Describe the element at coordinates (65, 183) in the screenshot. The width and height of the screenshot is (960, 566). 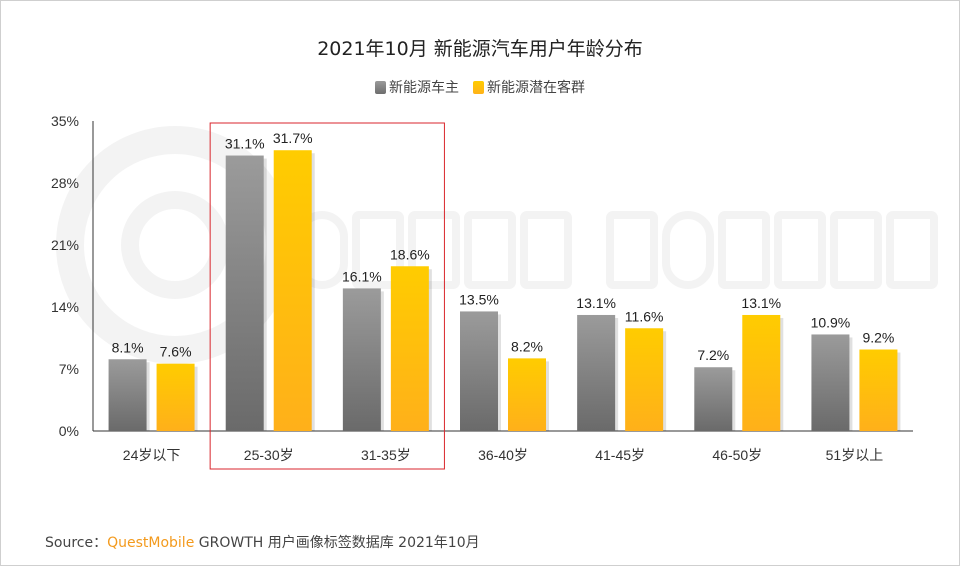
I see `y-tick-label: 28%` at that location.